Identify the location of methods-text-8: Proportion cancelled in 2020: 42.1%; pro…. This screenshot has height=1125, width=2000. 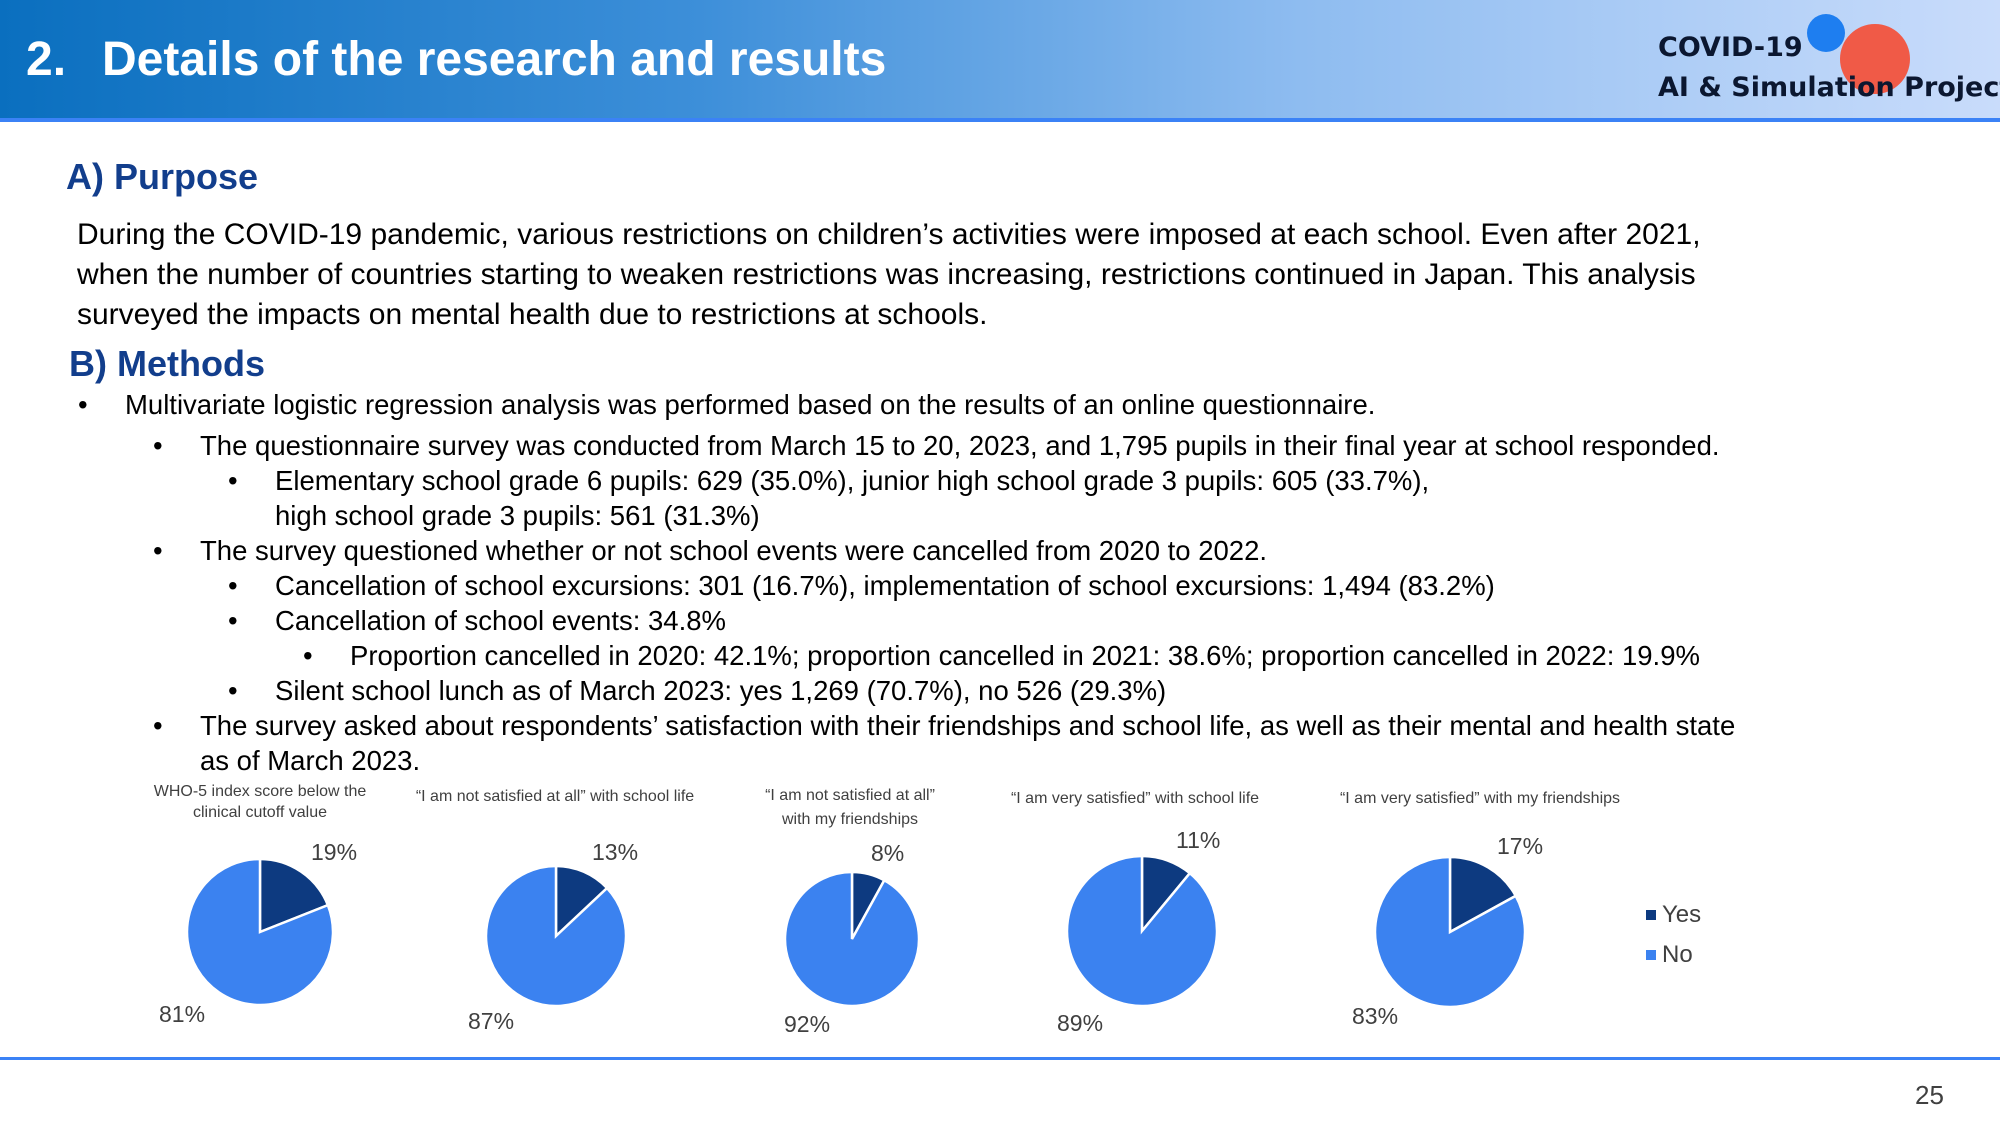
(1025, 655).